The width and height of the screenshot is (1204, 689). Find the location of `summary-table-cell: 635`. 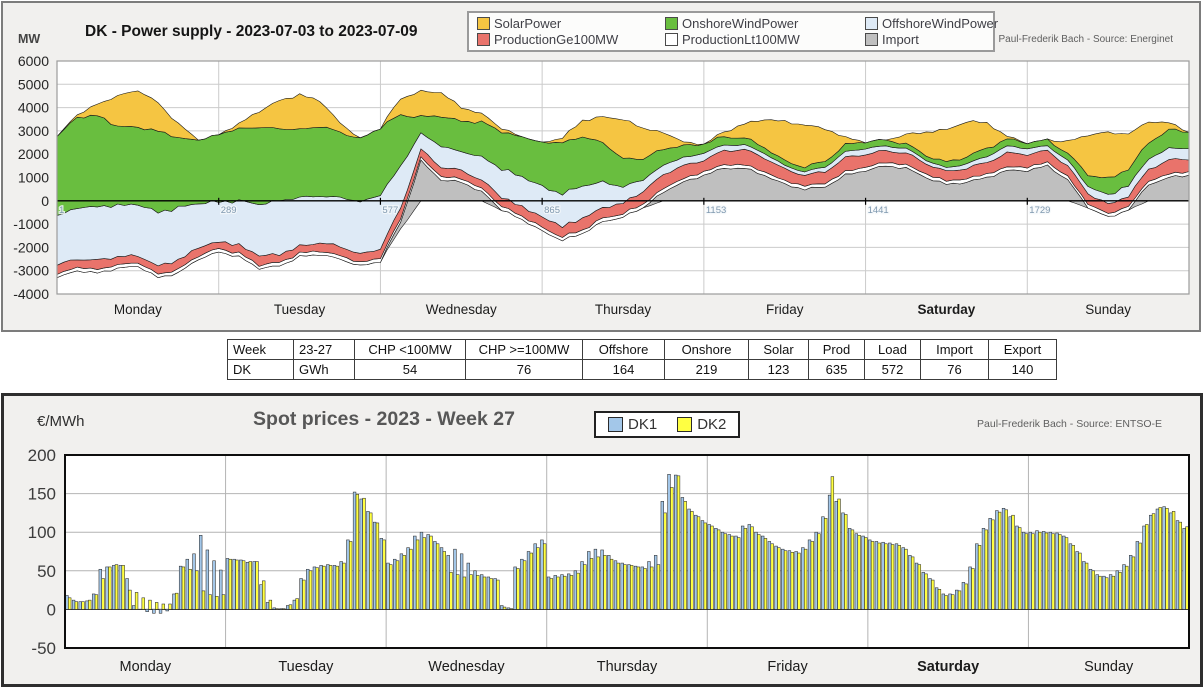

summary-table-cell: 635 is located at coordinates (836, 369).